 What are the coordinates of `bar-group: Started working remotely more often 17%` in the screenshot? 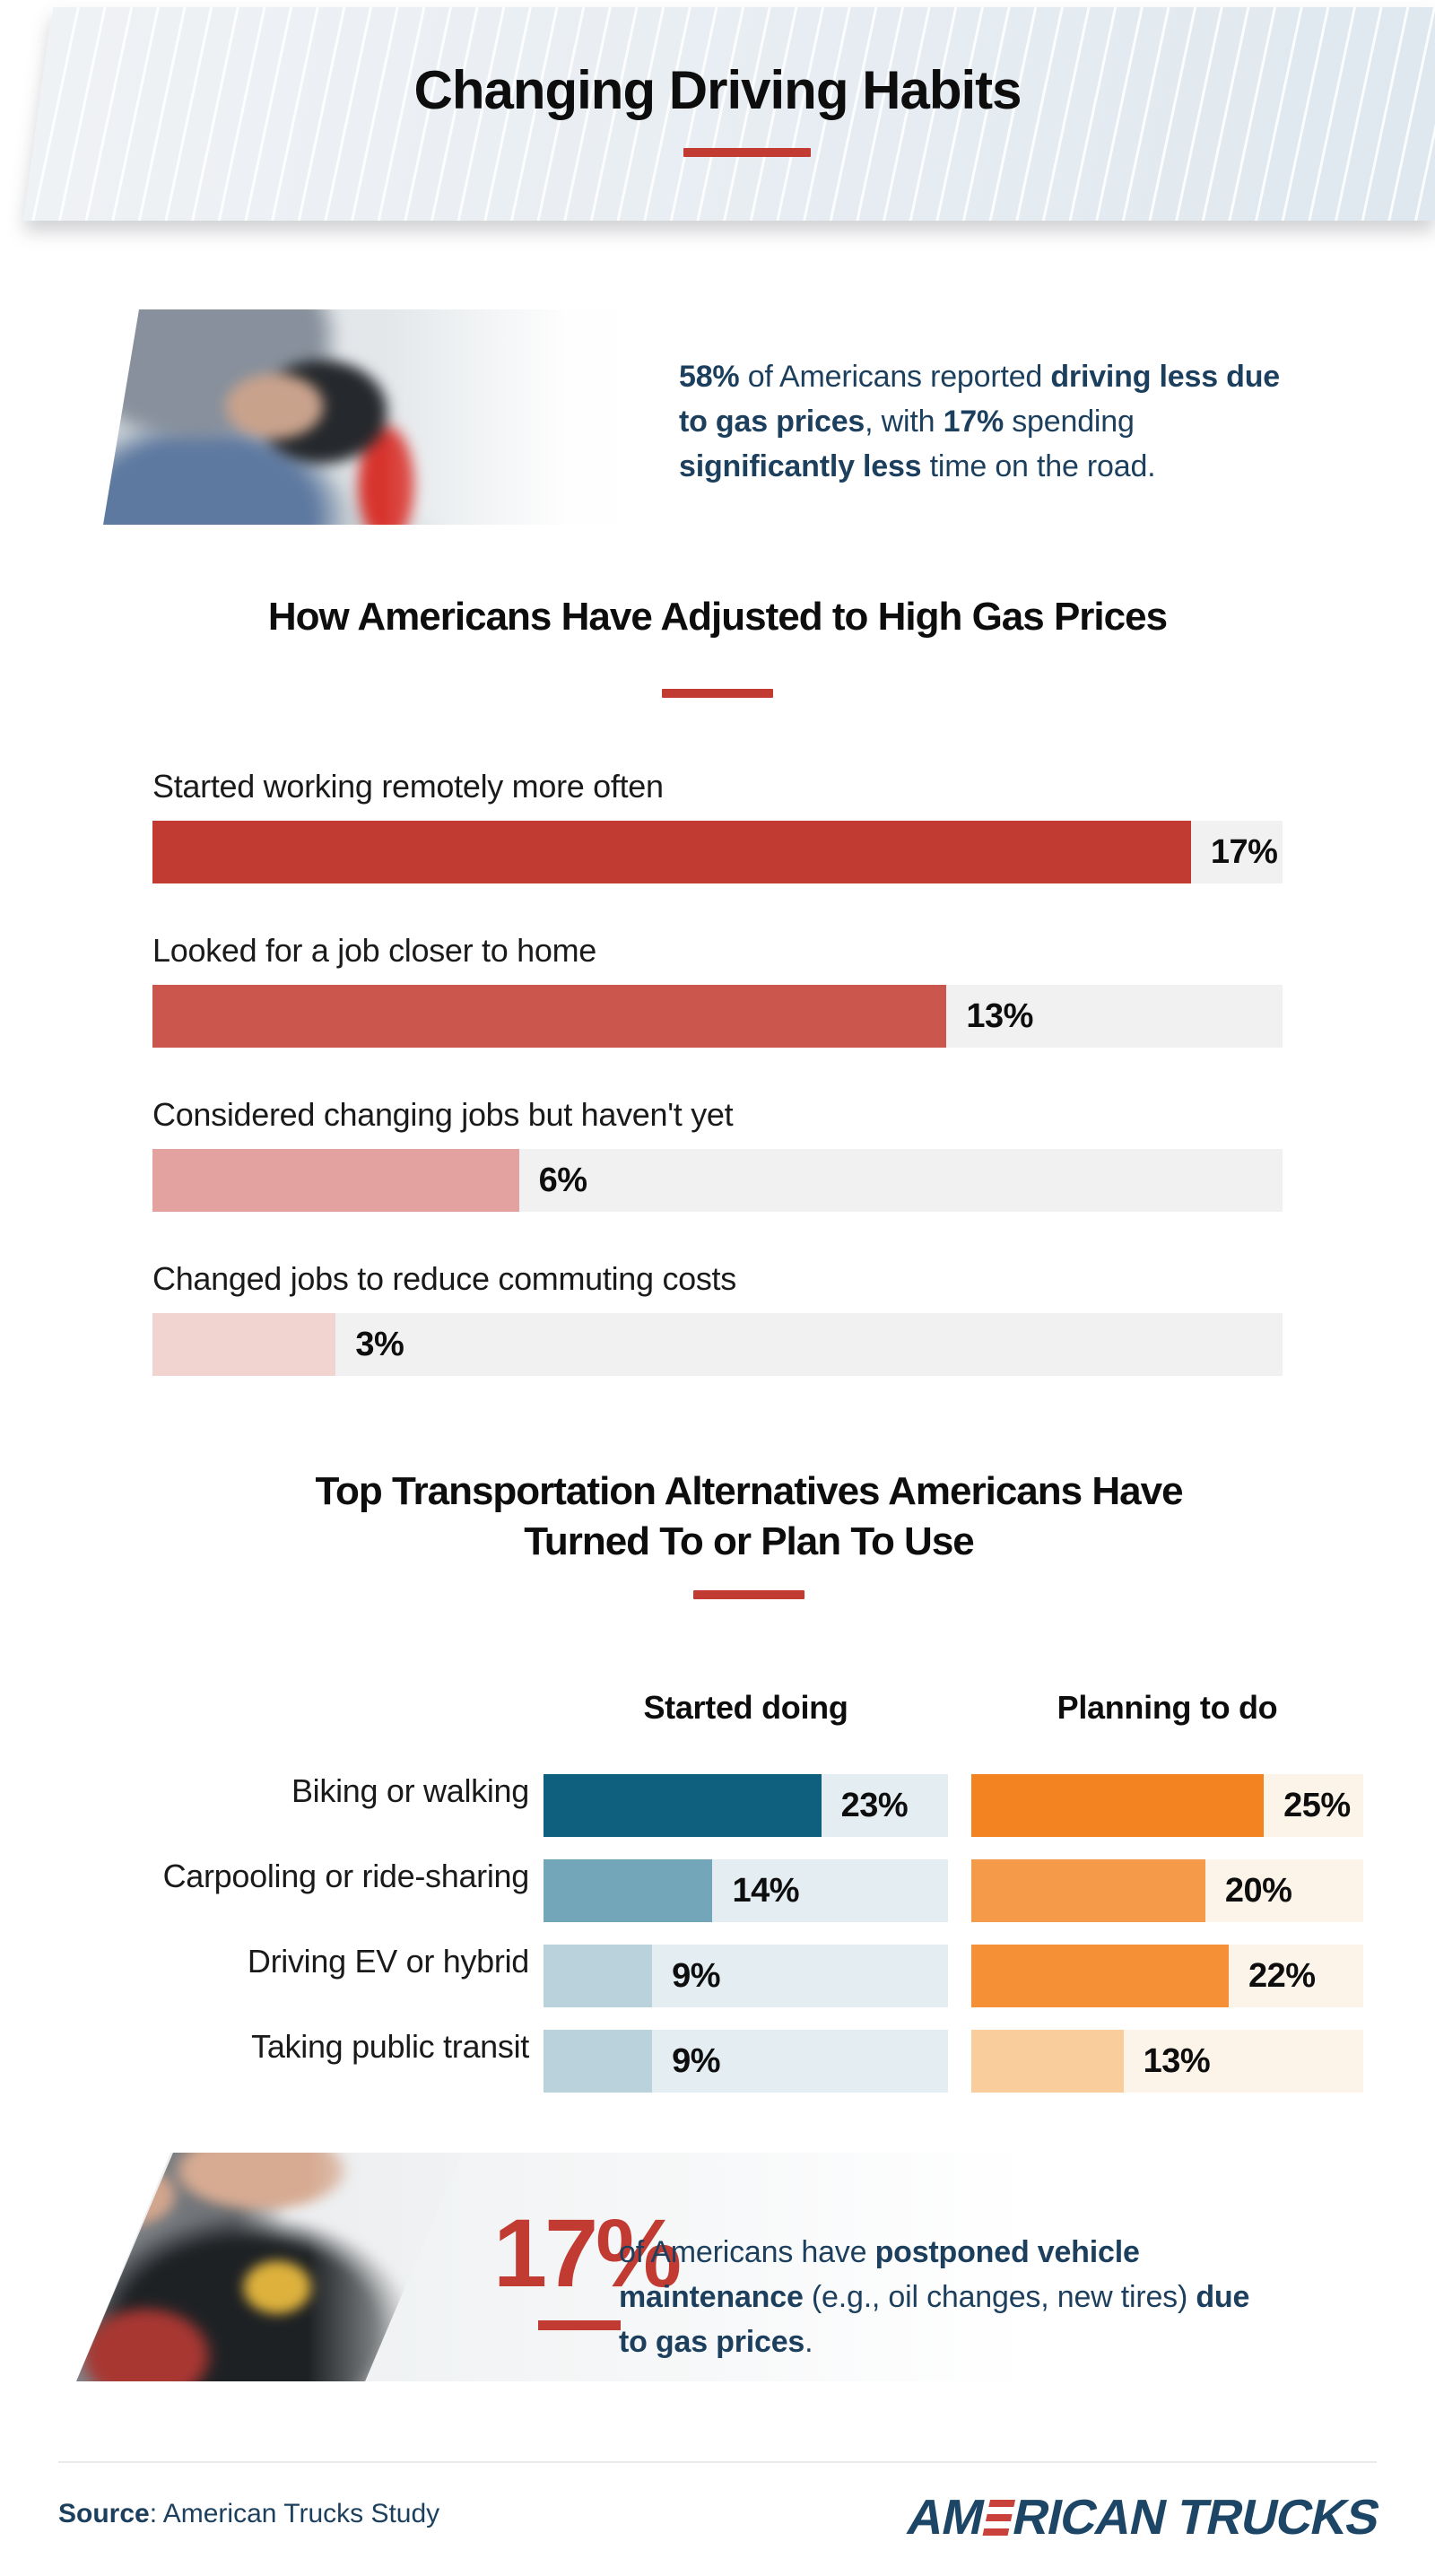 It's located at (717, 825).